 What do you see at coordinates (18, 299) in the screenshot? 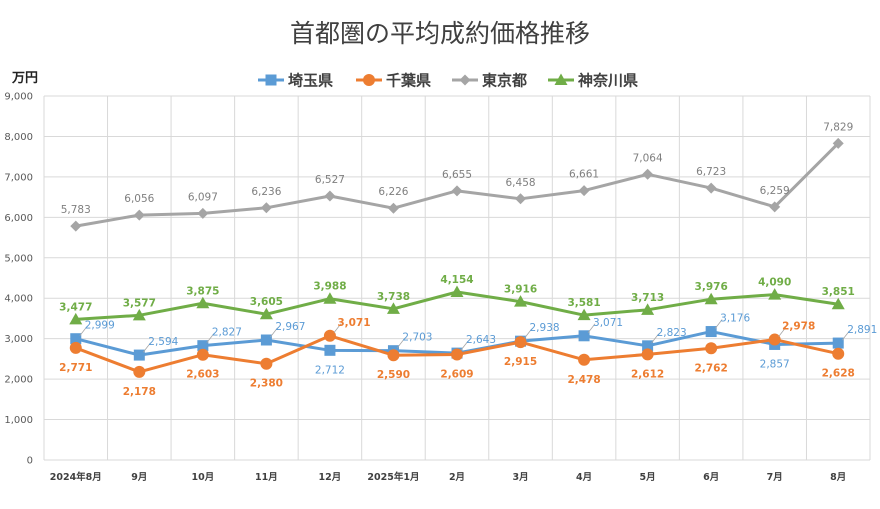
I see `y-tick-label: 4,000` at bounding box center [18, 299].